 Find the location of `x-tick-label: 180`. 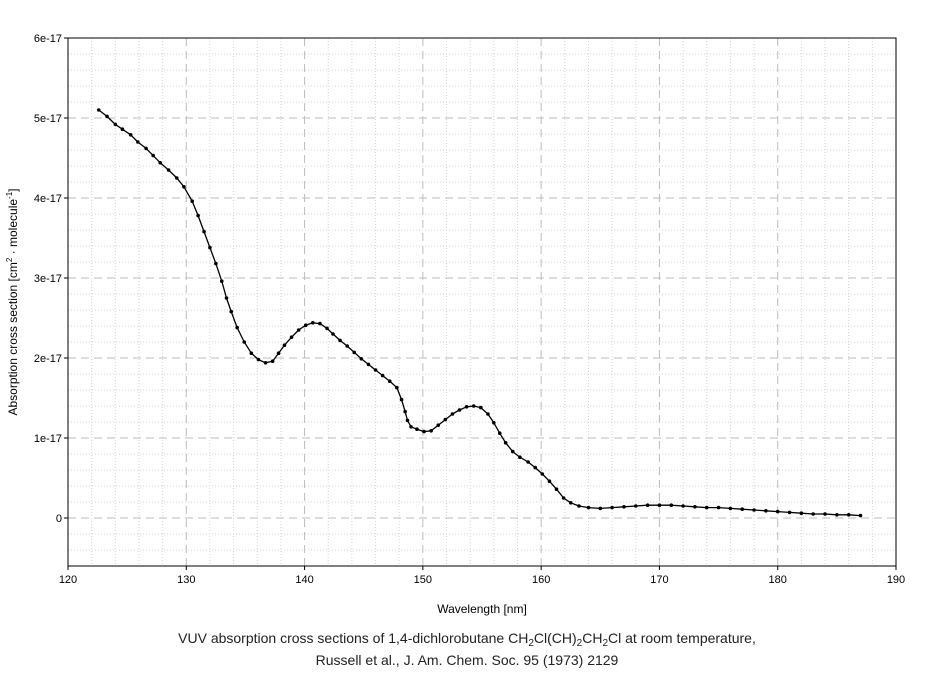

x-tick-label: 180 is located at coordinates (778, 580).